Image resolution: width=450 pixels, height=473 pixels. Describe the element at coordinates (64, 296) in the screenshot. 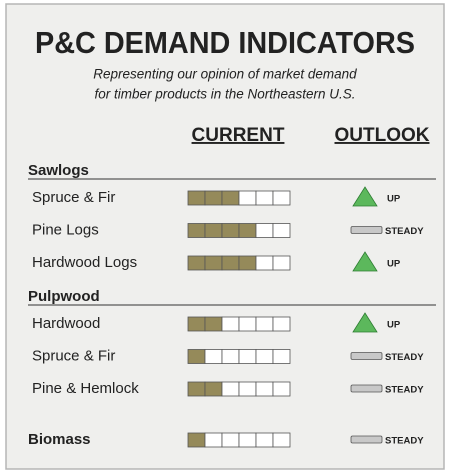

I see `section-header: Pulpwood` at that location.